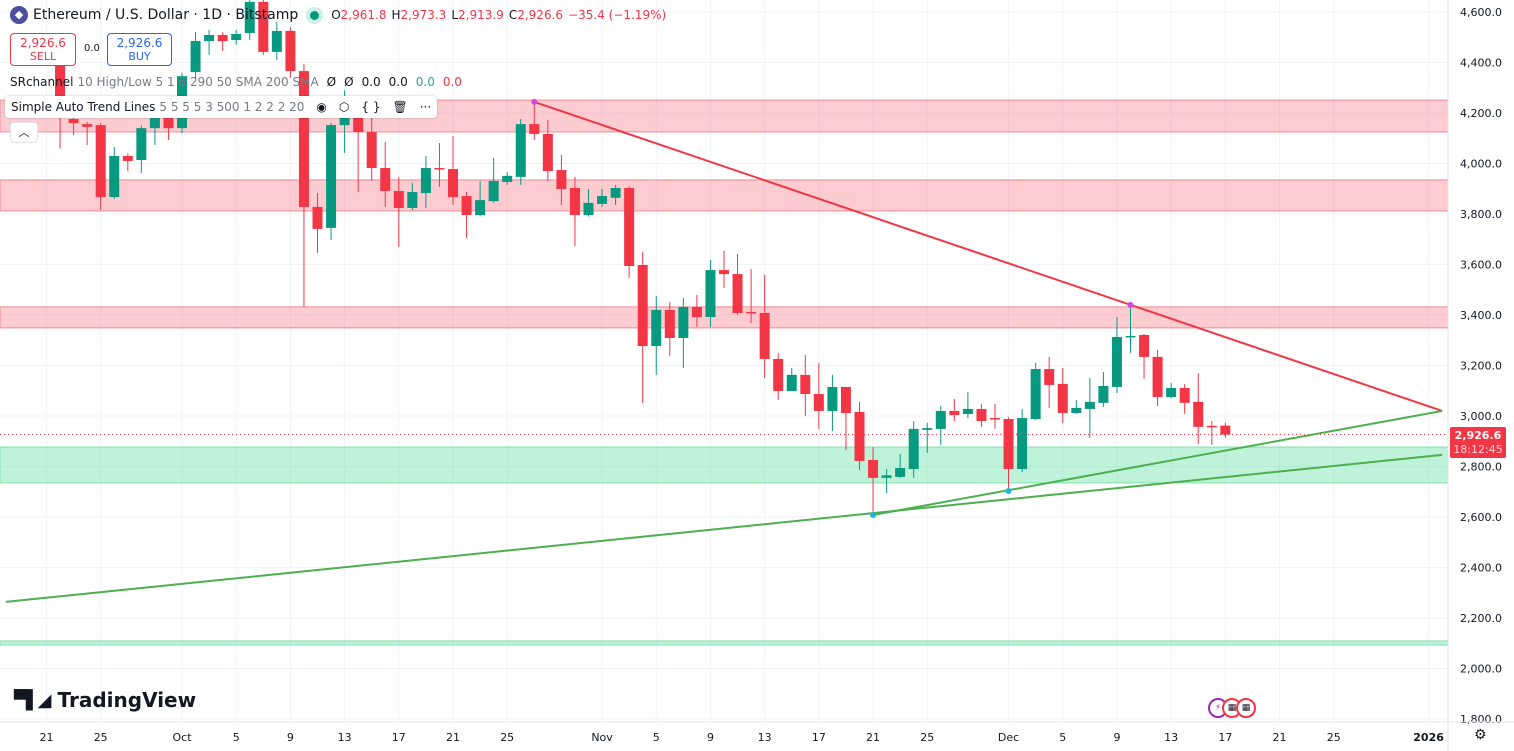 This screenshot has width=1514, height=751. What do you see at coordinates (1232, 708) in the screenshot?
I see `economic-events: ⚡ ▦ ▦` at bounding box center [1232, 708].